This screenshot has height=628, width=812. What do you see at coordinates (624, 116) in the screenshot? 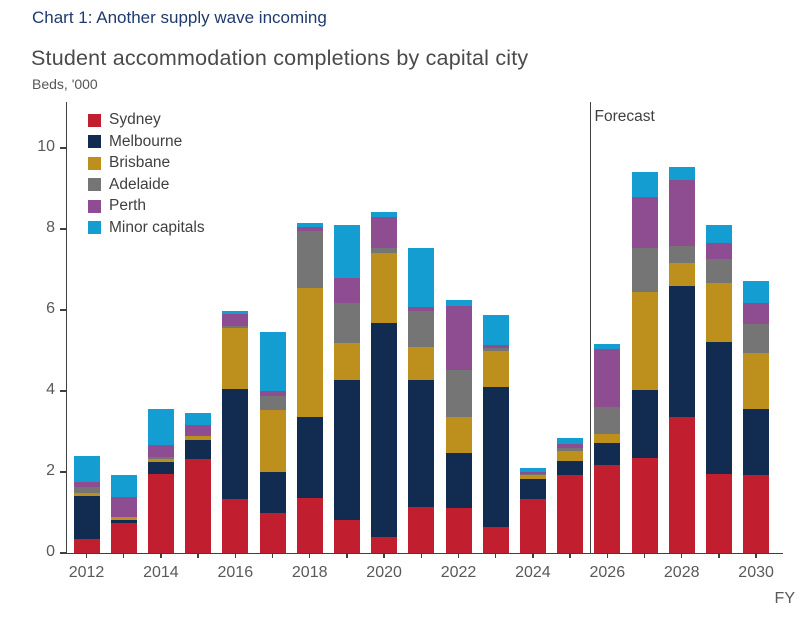
I see `forecast-label: Forecast` at bounding box center [624, 116].